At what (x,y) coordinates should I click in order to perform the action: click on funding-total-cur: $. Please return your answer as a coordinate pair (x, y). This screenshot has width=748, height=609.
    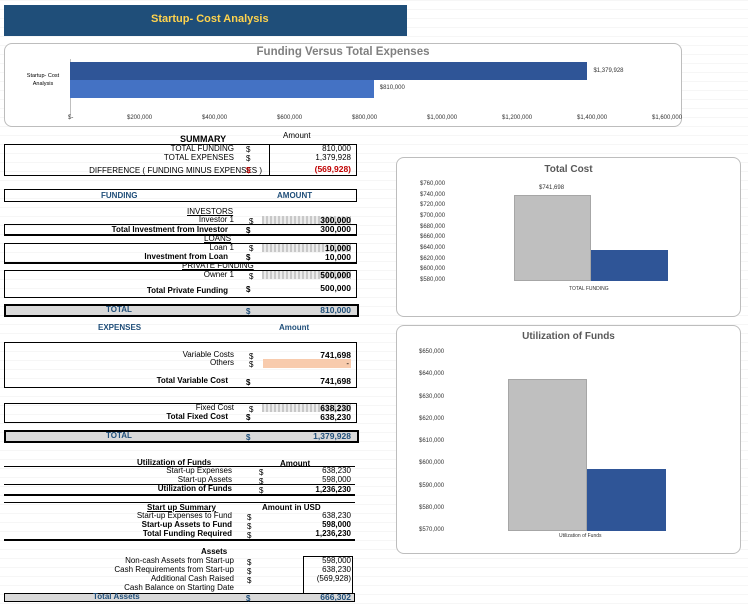
    Looking at the image, I should click on (248, 311).